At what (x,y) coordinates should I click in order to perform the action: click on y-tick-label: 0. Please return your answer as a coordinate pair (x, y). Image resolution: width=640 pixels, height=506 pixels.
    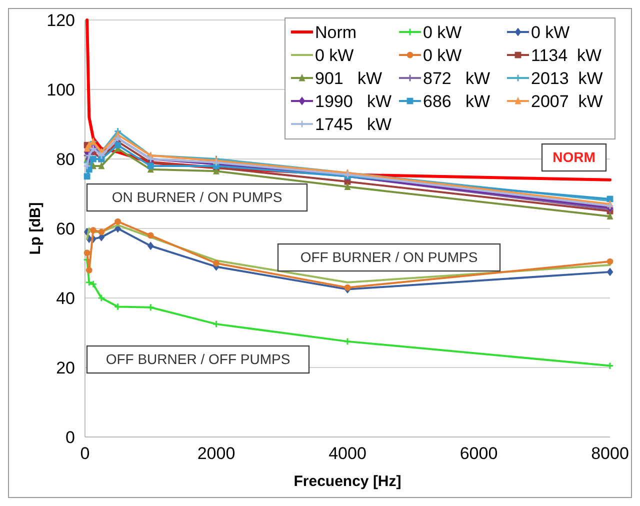
    Looking at the image, I should click on (70, 437).